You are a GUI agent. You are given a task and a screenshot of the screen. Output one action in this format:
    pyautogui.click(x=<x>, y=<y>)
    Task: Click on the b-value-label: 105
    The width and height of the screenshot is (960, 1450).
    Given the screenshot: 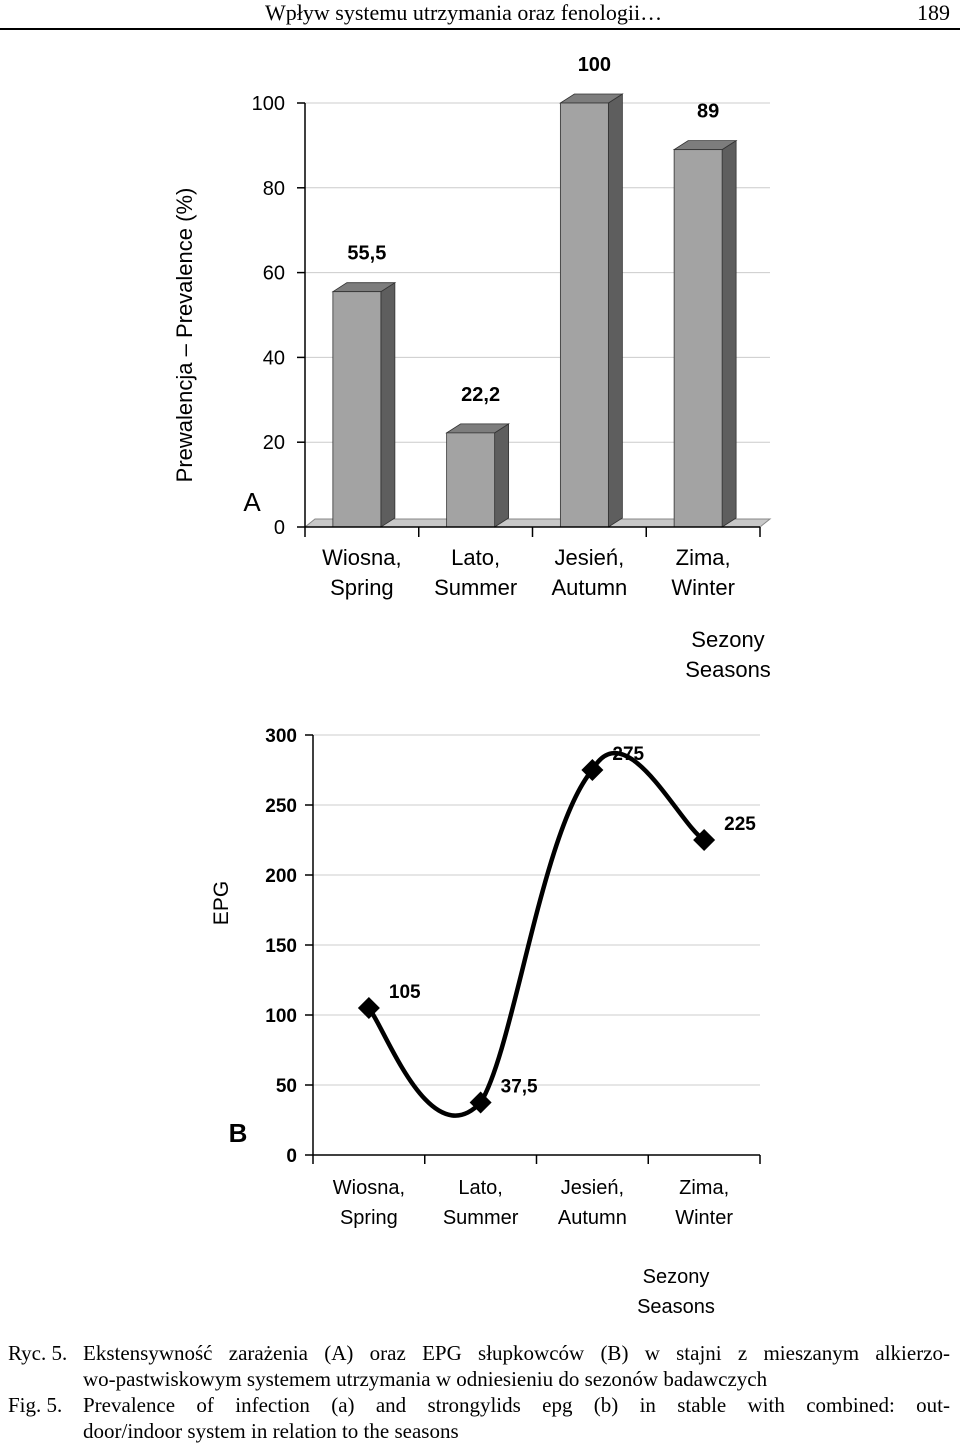 What is the action you would take?
    pyautogui.click(x=405, y=992)
    